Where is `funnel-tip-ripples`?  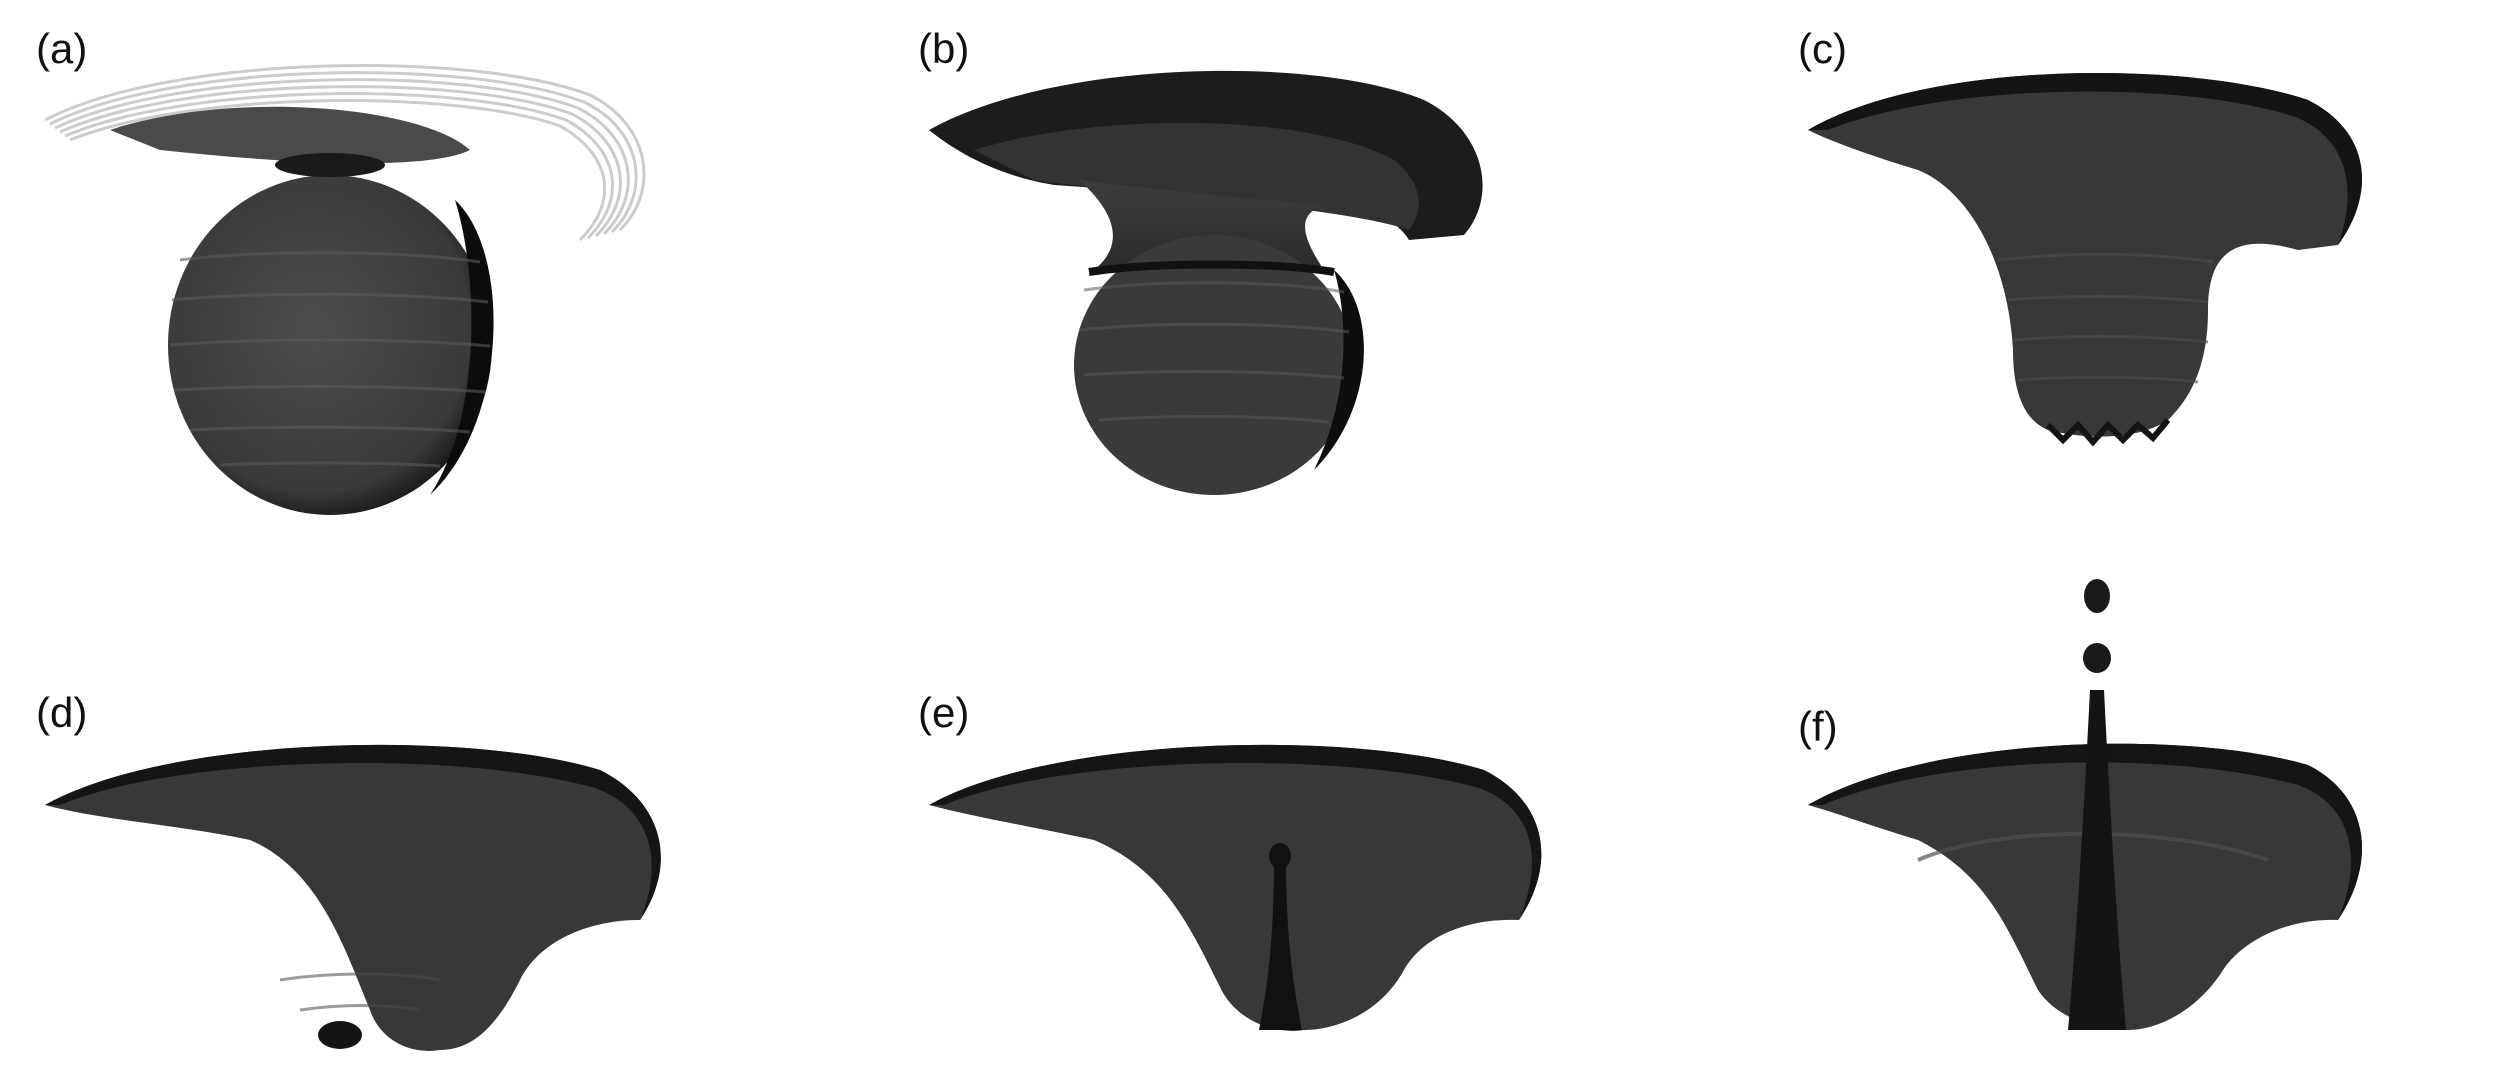 funnel-tip-ripples is located at coordinates (2108, 432).